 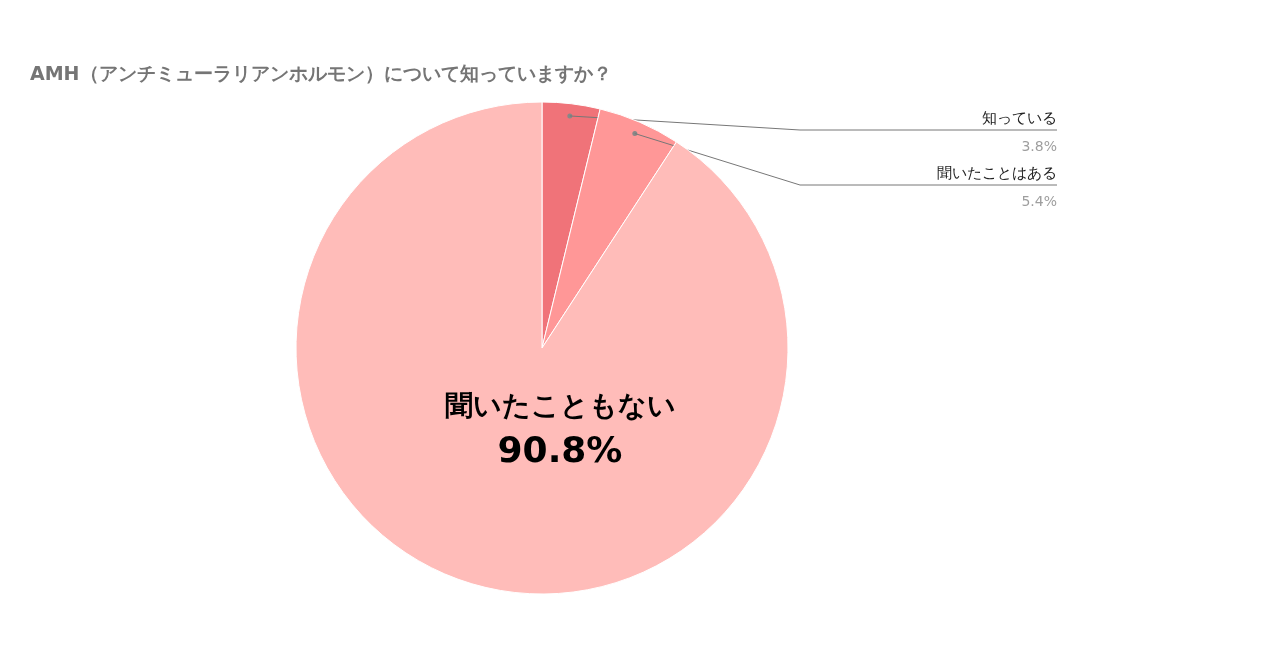 I want to click on data-label: 3.8%, so click(x=1039, y=146).